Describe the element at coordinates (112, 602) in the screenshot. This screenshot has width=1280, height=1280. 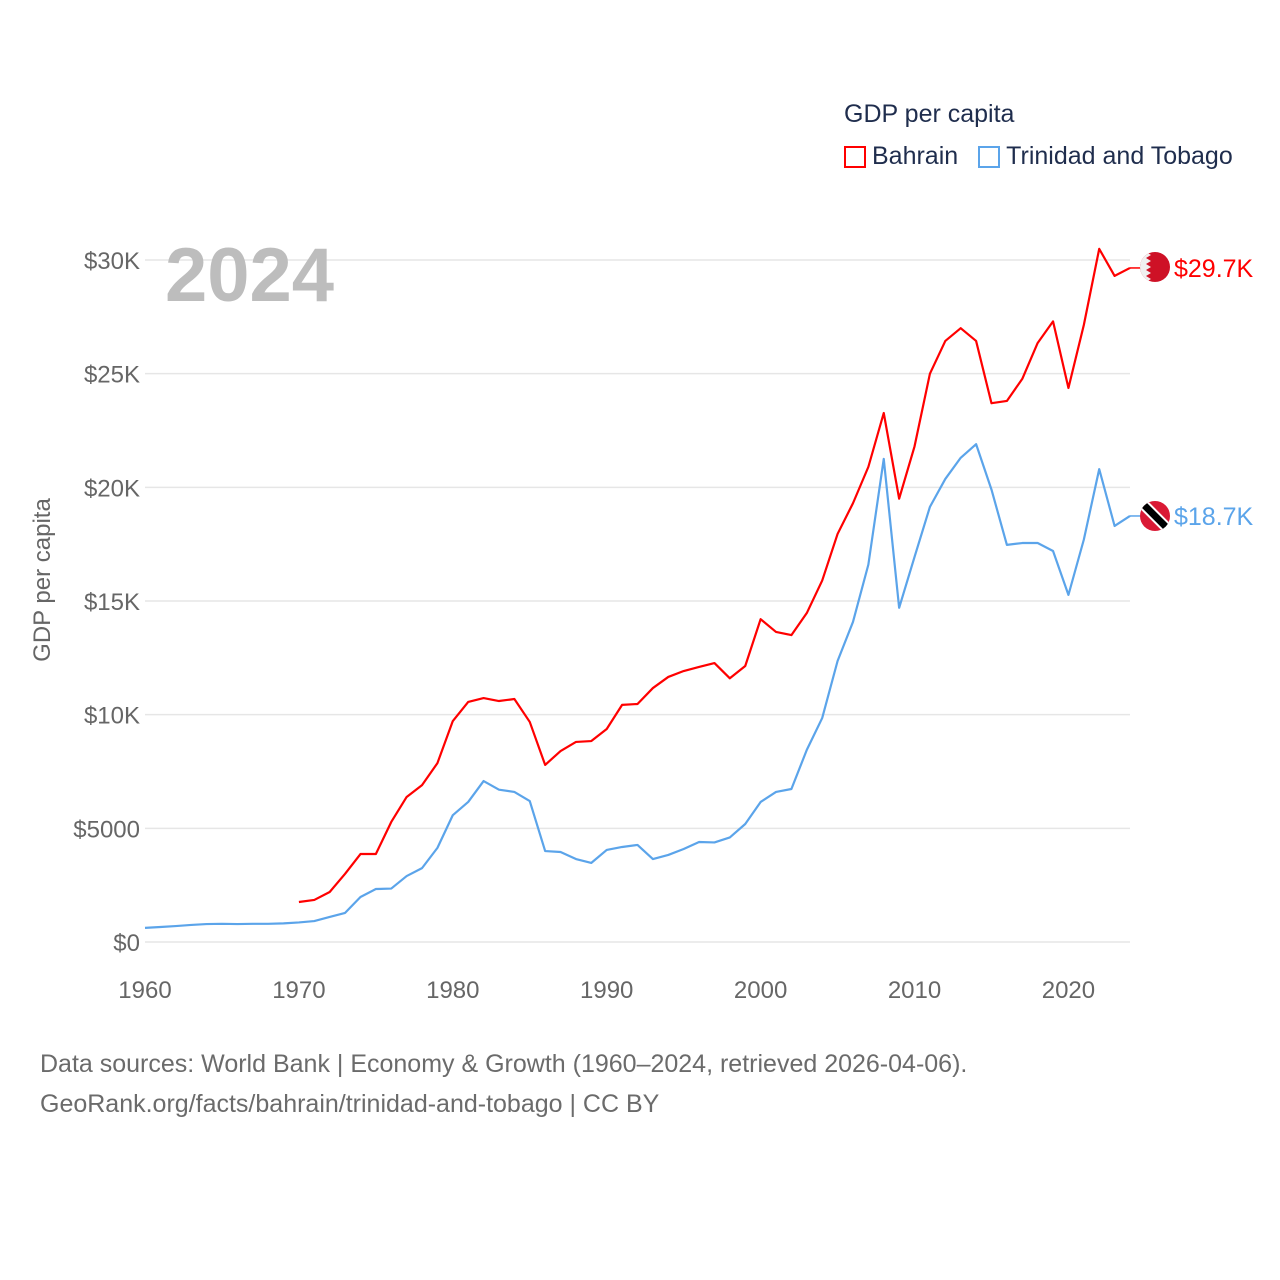
I see `y-tick-label: $15K` at that location.